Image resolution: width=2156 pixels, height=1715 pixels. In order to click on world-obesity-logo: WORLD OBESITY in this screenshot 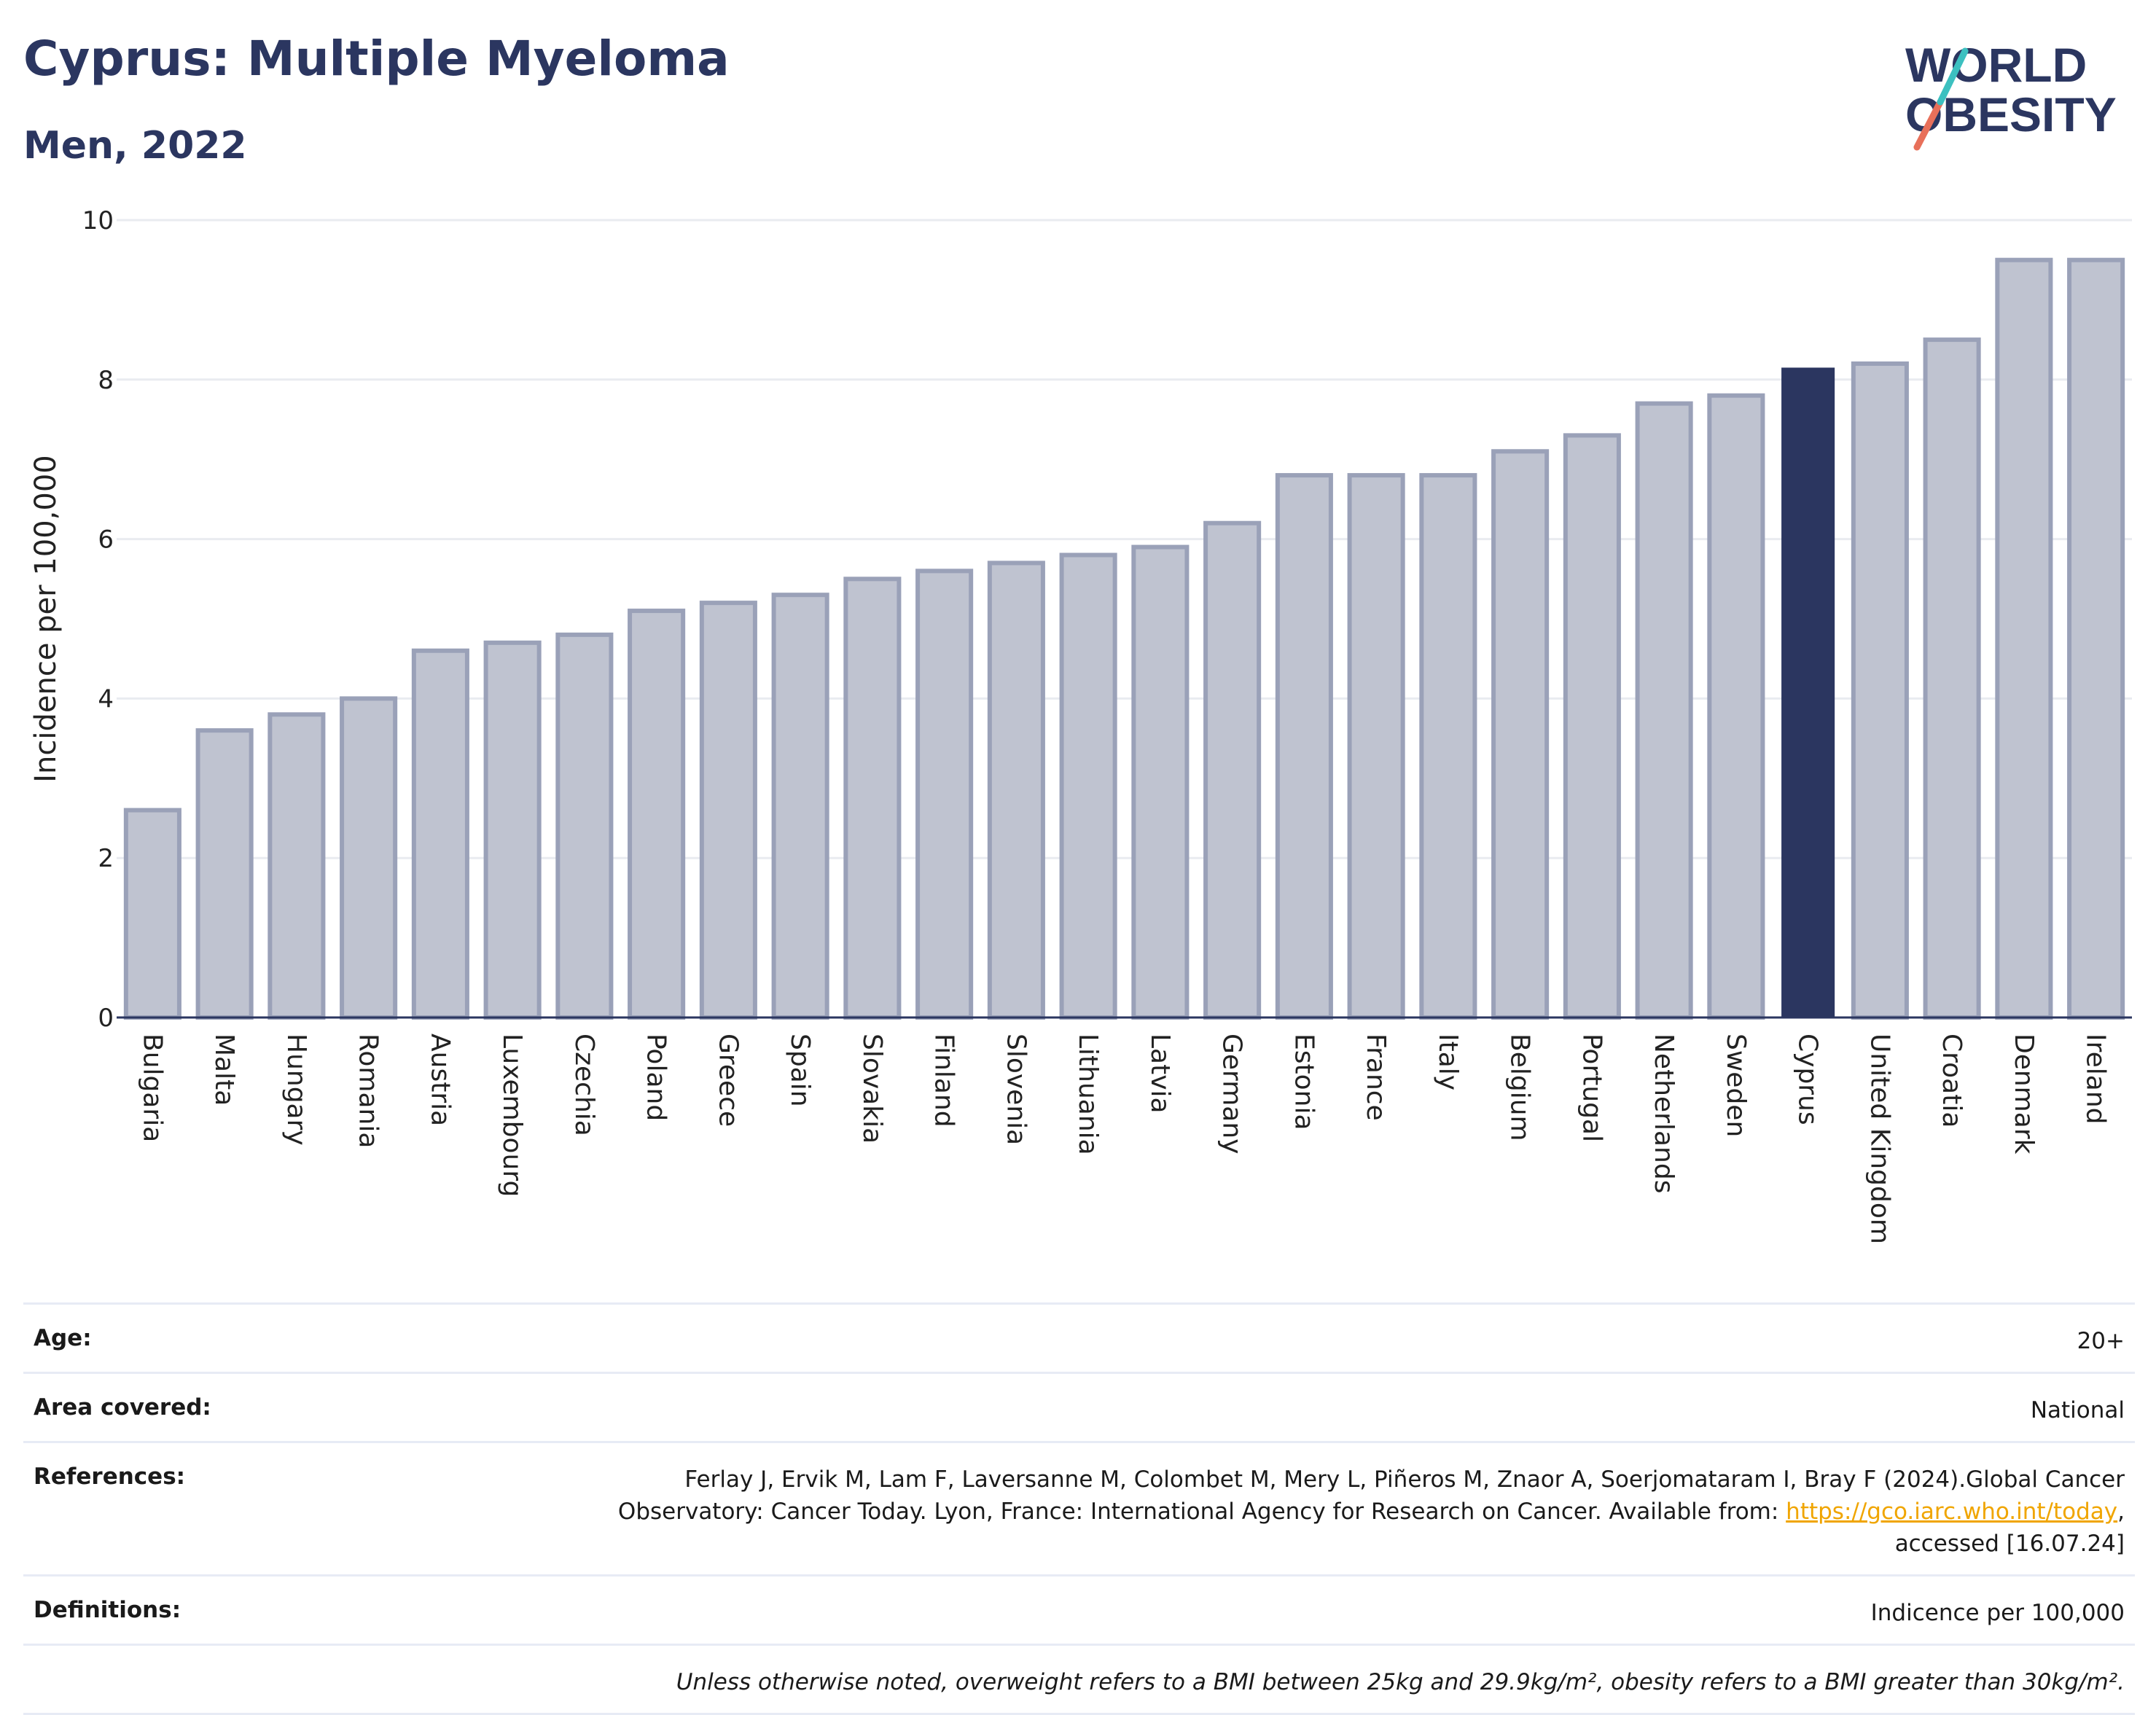, I will do `click(2011, 94)`.